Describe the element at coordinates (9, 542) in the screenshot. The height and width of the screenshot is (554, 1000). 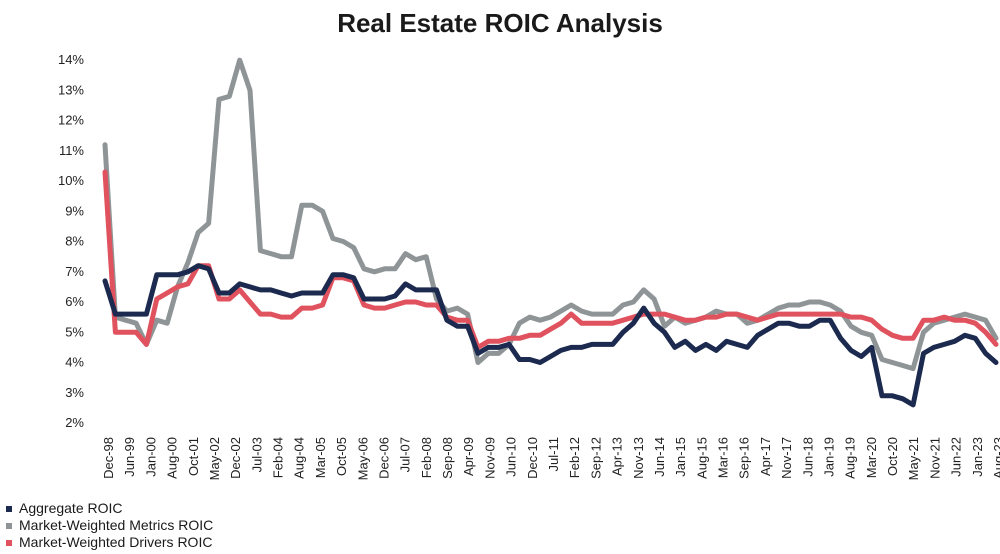
I see `legend-swatch-drivers` at that location.